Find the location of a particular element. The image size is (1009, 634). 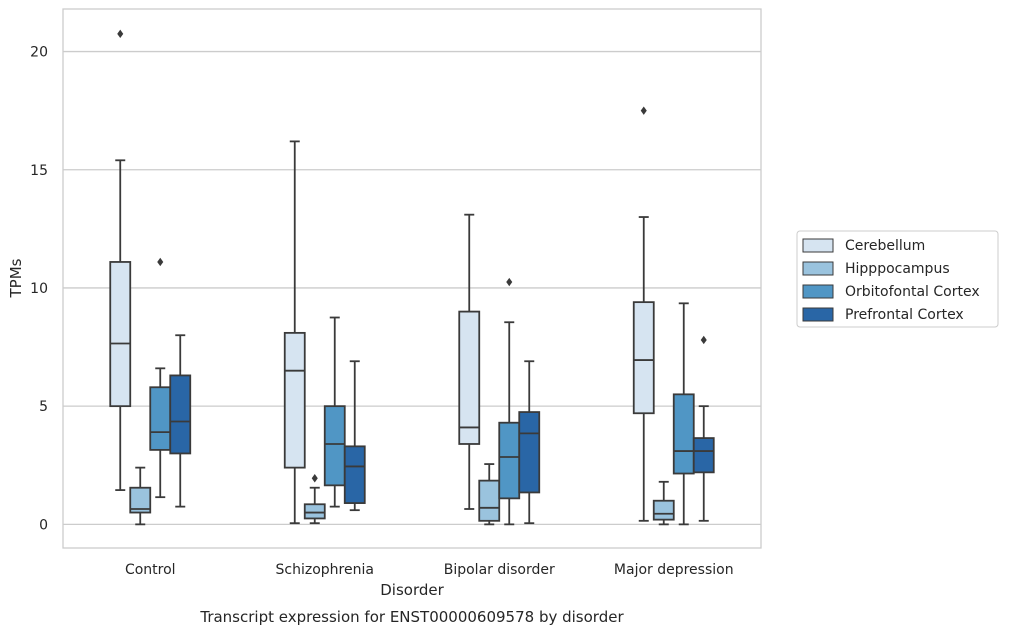

x-tick-label: Major depression is located at coordinates (674, 570).